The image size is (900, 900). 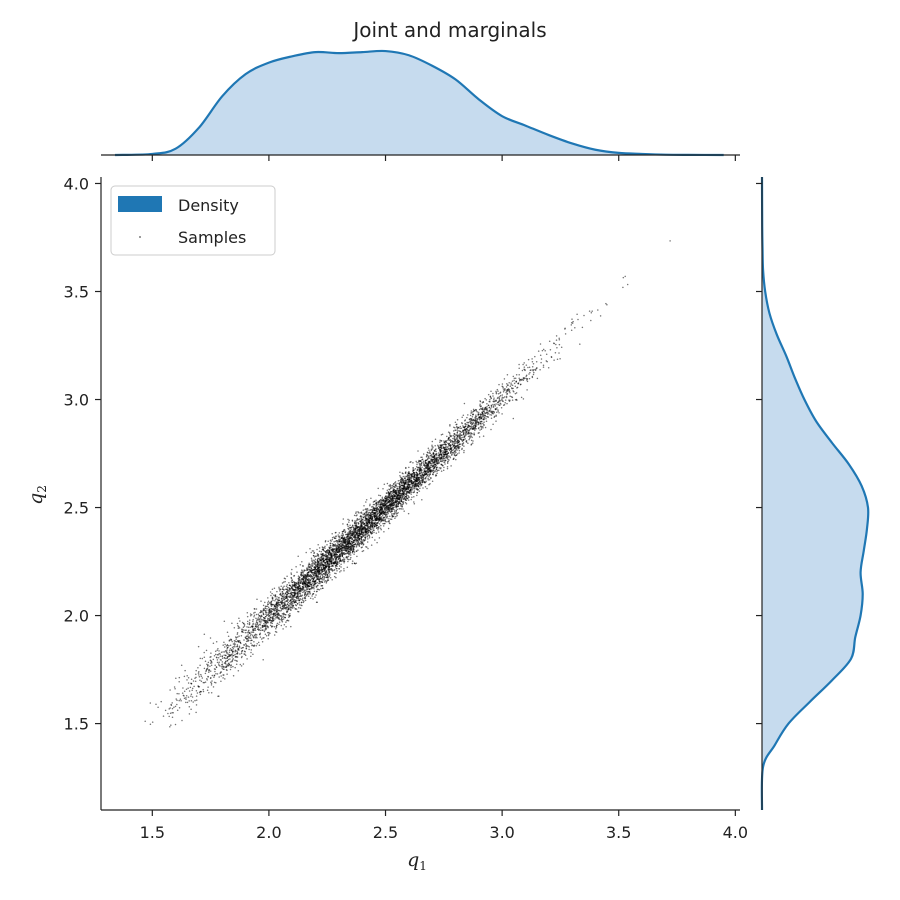 I want to click on top-marginal-panel, so click(x=420, y=105).